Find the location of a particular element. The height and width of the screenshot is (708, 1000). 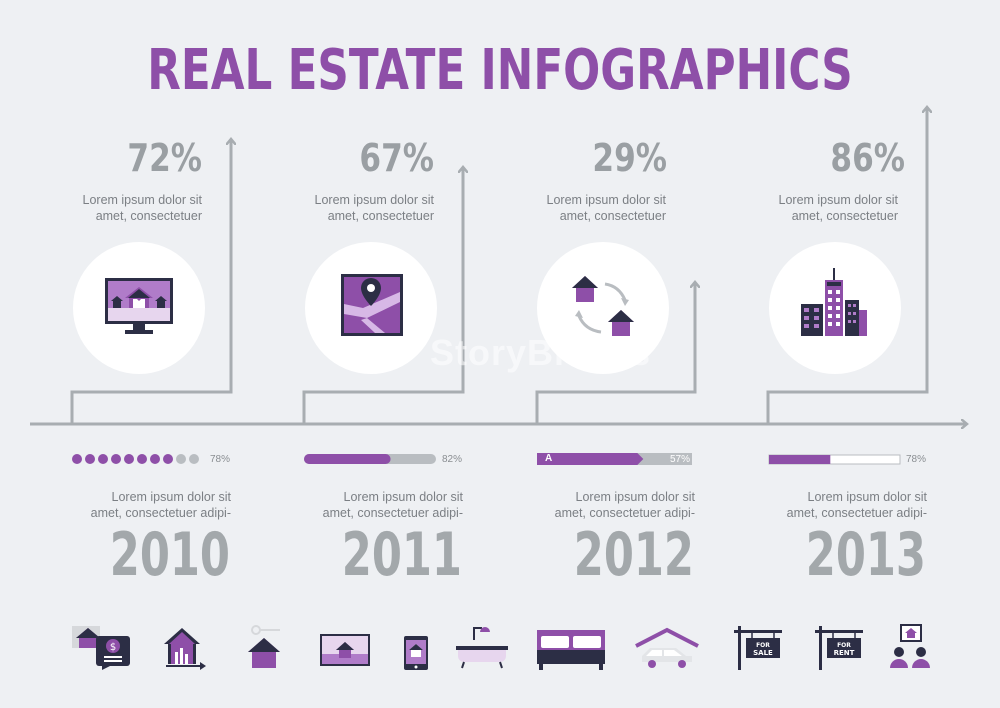

house-money-chat-icon: $ is located at coordinates (101, 648).